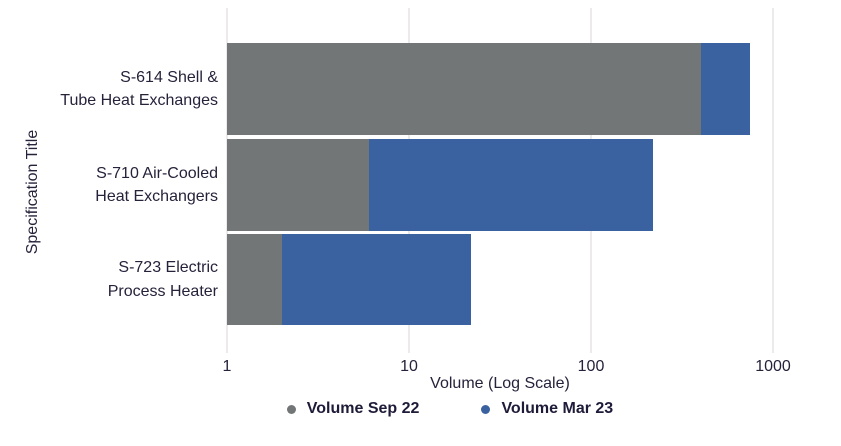 The image size is (841, 446). I want to click on bar-sep22-s710, so click(298, 185).